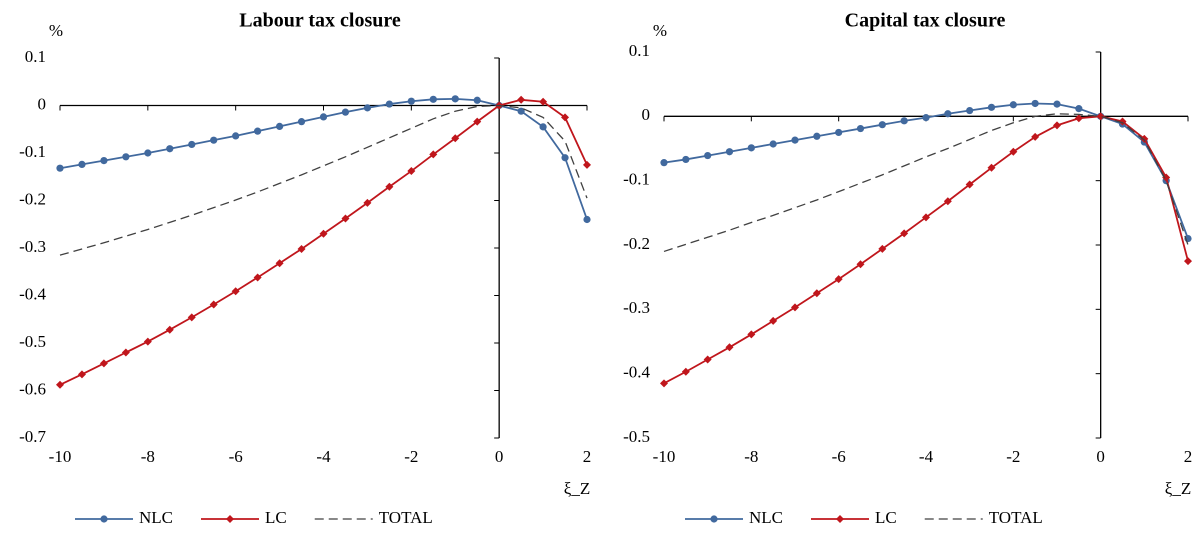  Describe the element at coordinates (499, 456) in the screenshot. I see `x-tick-label: 0` at that location.